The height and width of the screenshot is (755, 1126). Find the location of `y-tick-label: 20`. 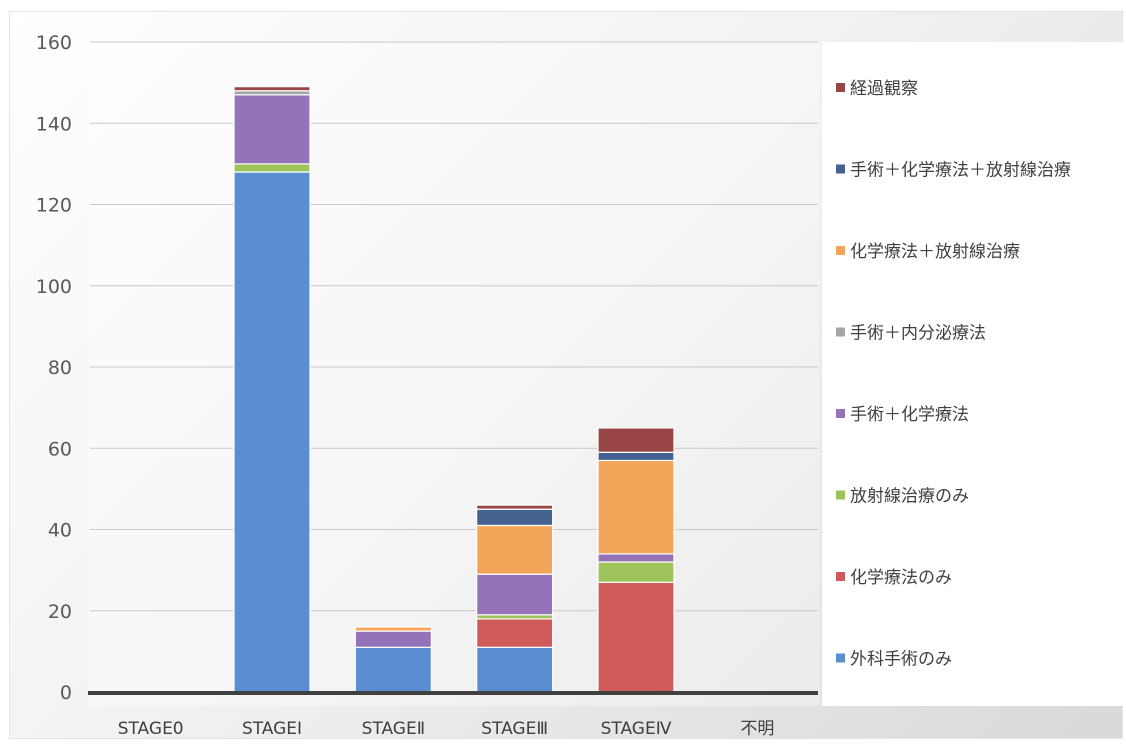

y-tick-label: 20 is located at coordinates (60, 612).